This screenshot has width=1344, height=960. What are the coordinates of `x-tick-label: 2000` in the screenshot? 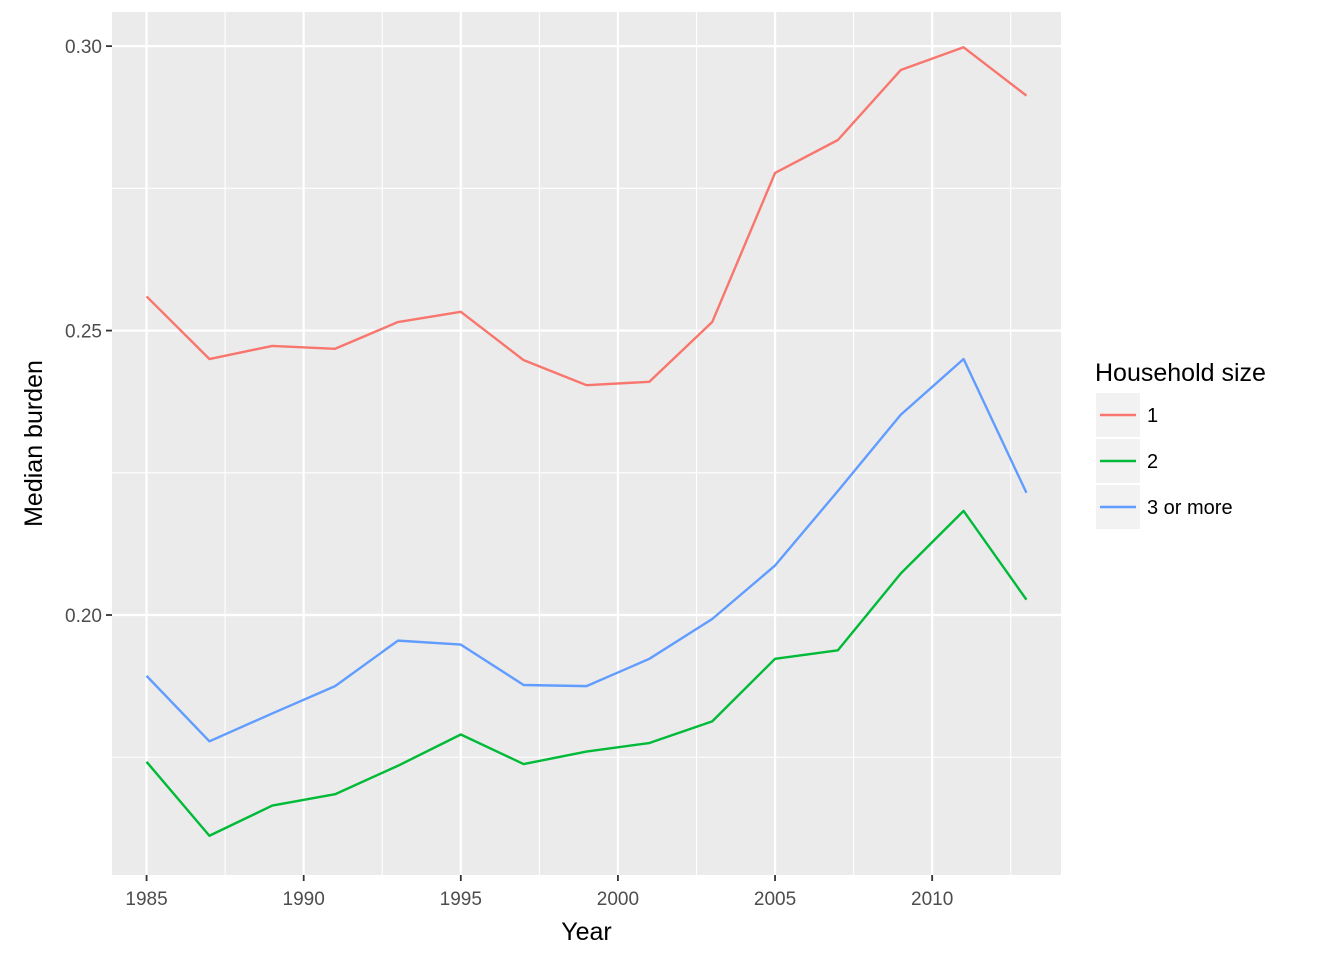 It's located at (618, 899).